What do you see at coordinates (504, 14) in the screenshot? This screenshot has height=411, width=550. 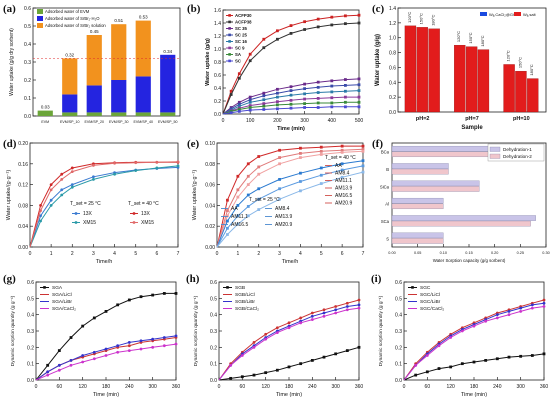 I see `legend-label: Wₐ,CaCl₂@GO/A` at bounding box center [504, 14].